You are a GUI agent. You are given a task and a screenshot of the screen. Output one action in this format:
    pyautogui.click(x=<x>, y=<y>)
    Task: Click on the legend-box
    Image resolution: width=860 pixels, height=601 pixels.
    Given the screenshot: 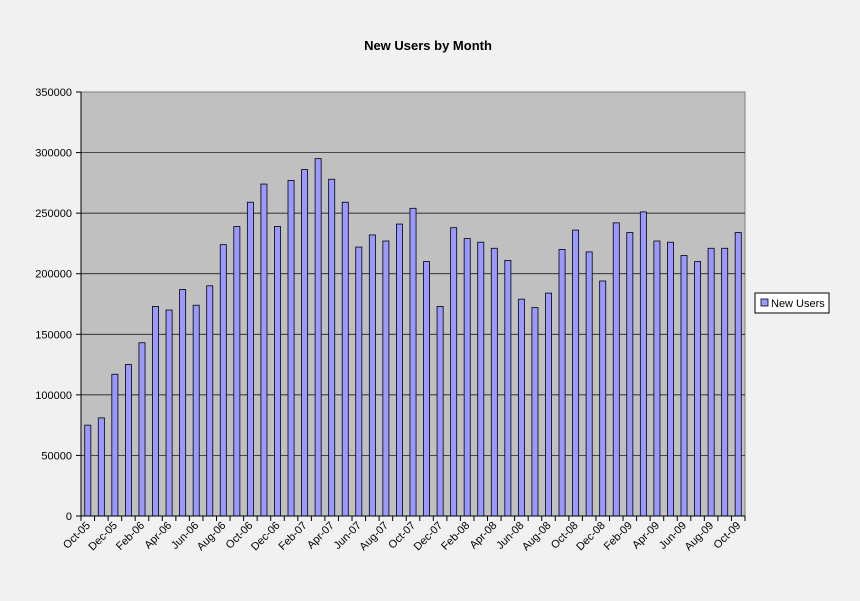 What is the action you would take?
    pyautogui.click(x=792, y=303)
    